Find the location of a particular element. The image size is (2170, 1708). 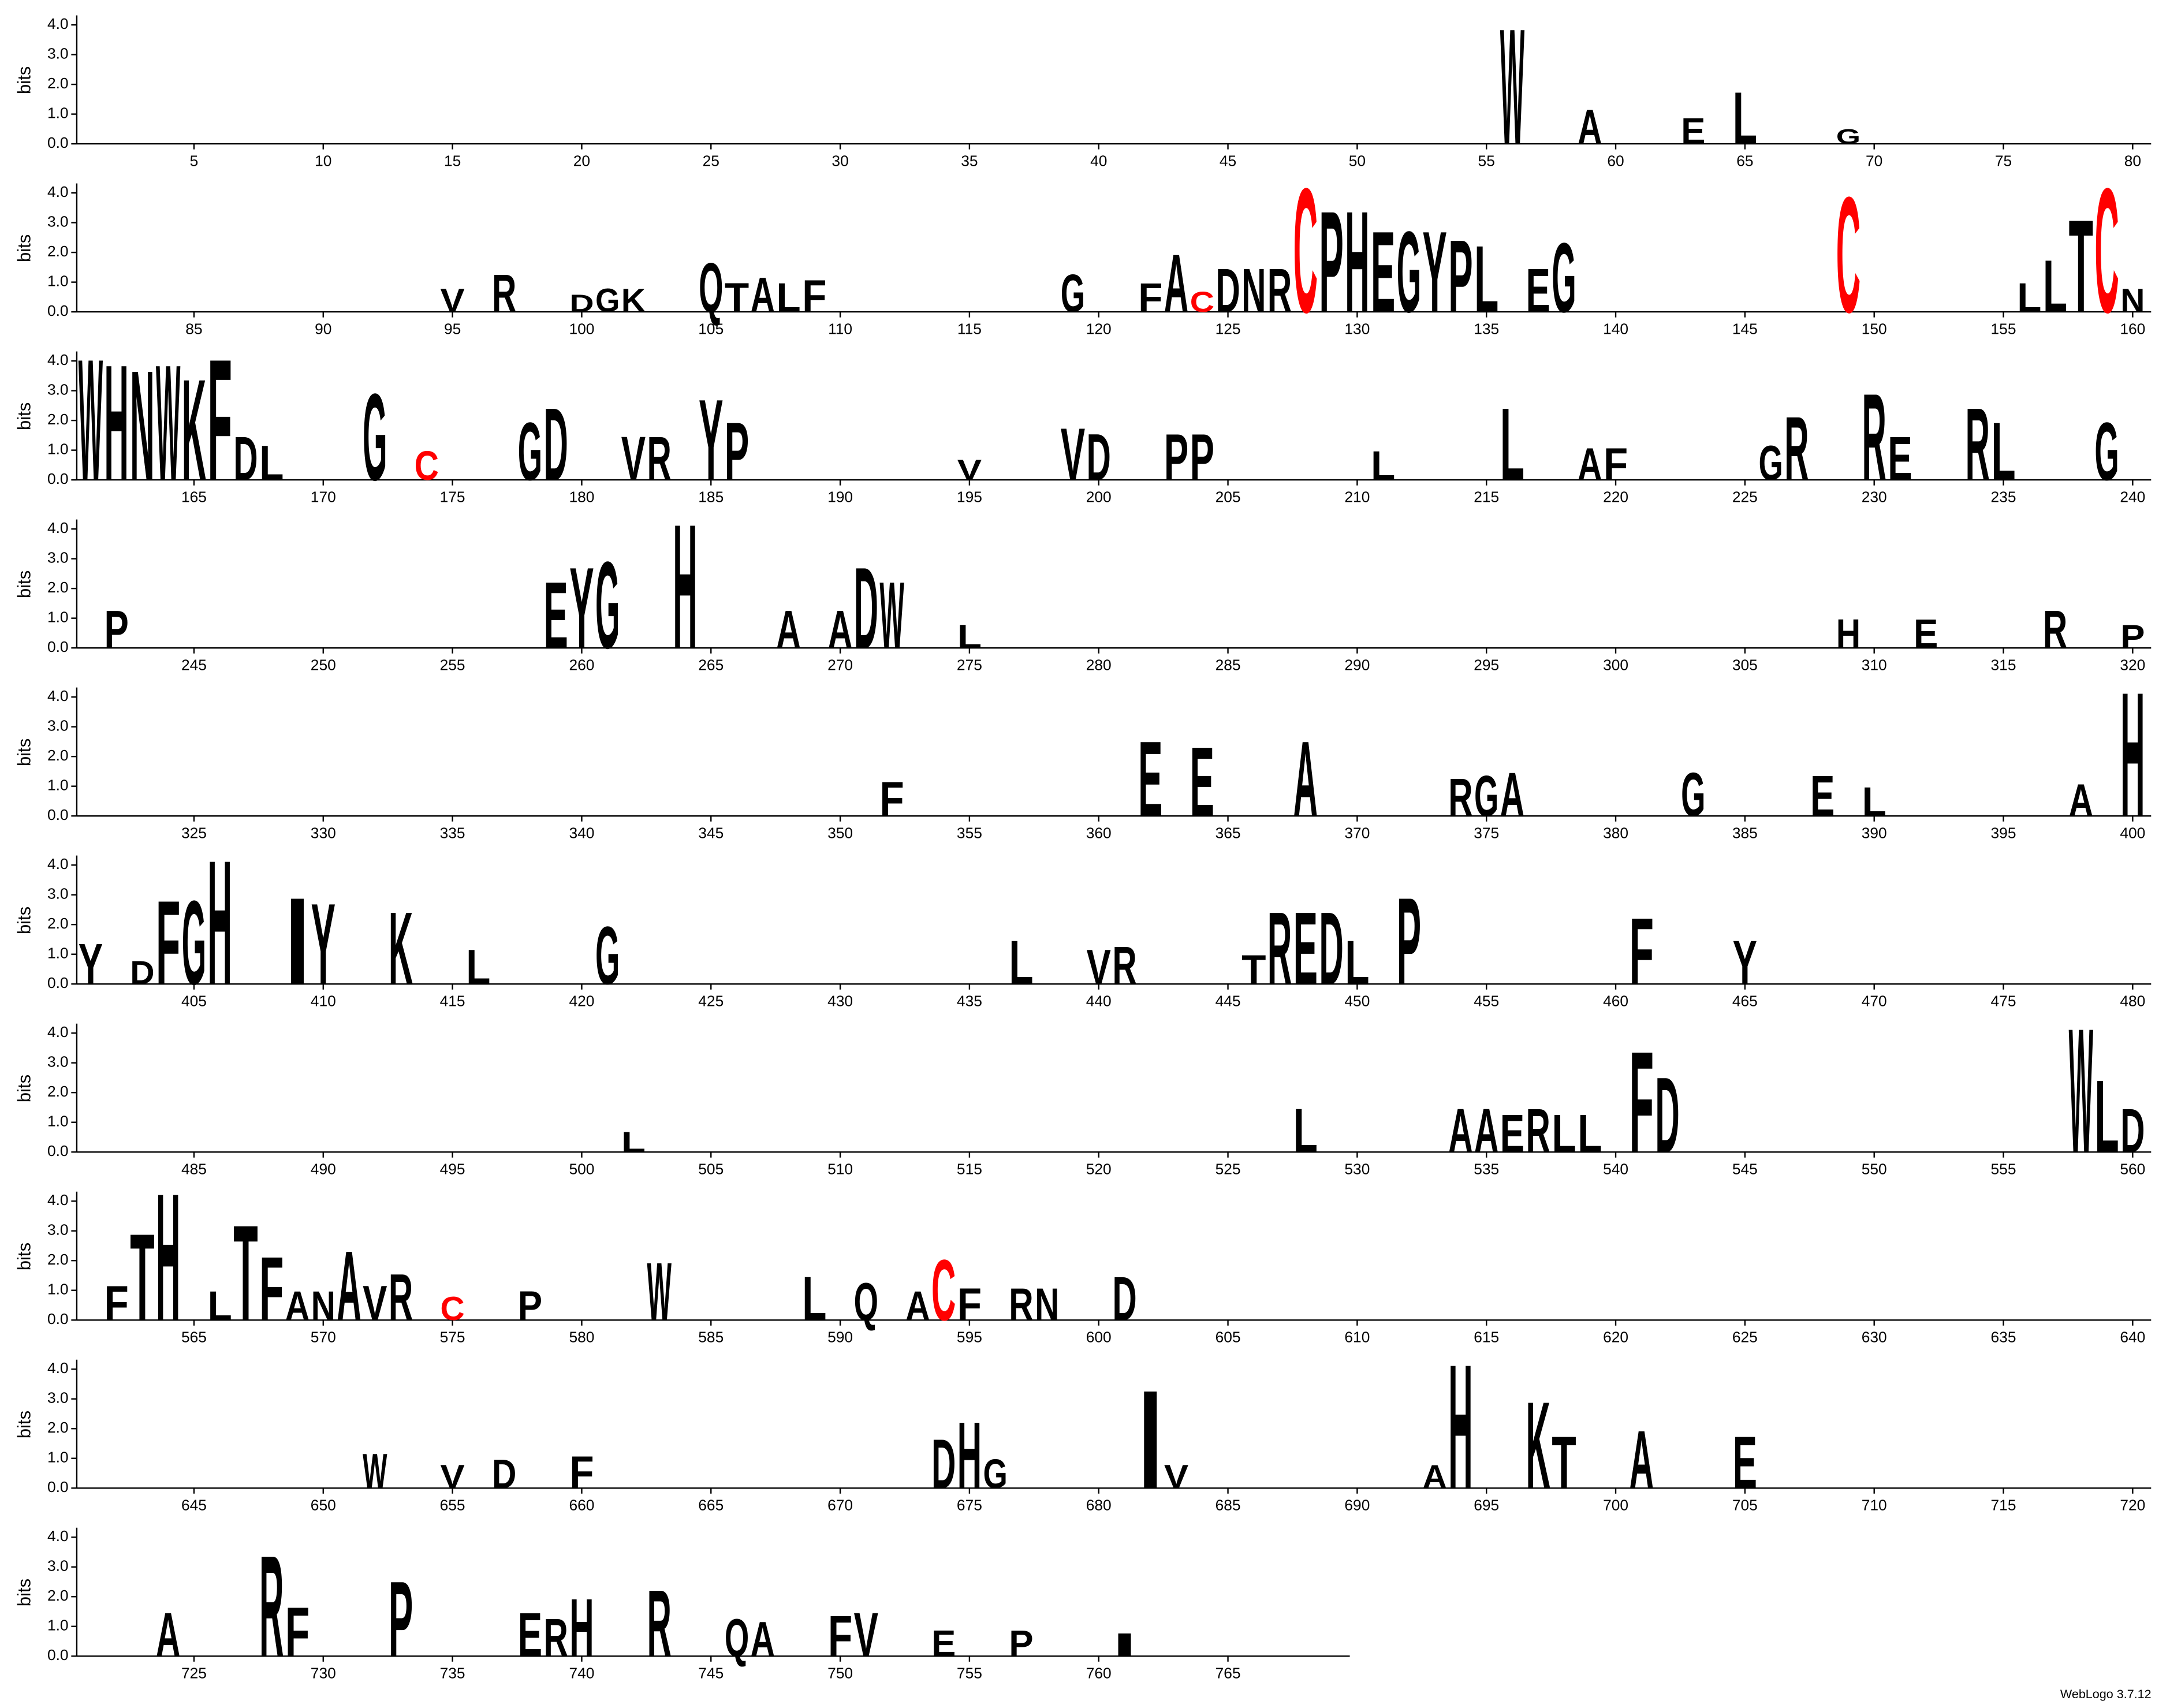

x-tick-label: 15 is located at coordinates (453, 160).